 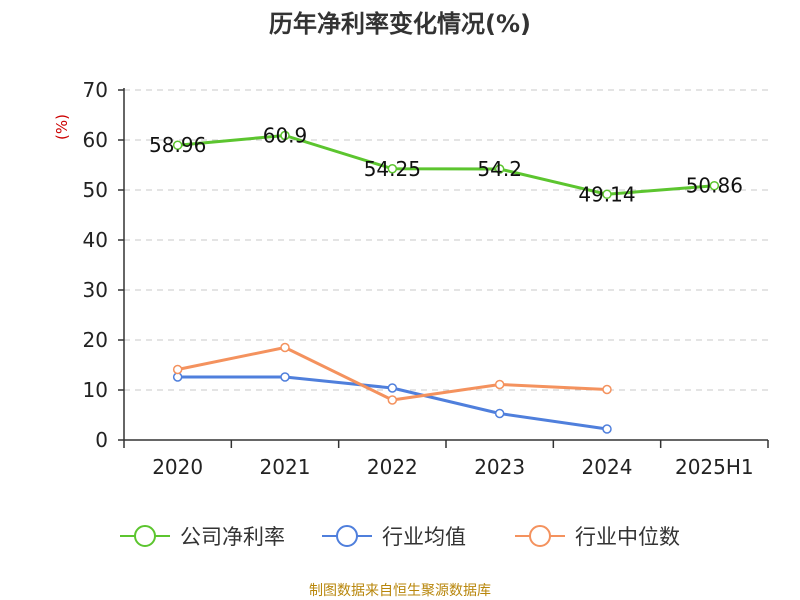 What do you see at coordinates (177, 467) in the screenshot?
I see `x-tick-label: 2020` at bounding box center [177, 467].